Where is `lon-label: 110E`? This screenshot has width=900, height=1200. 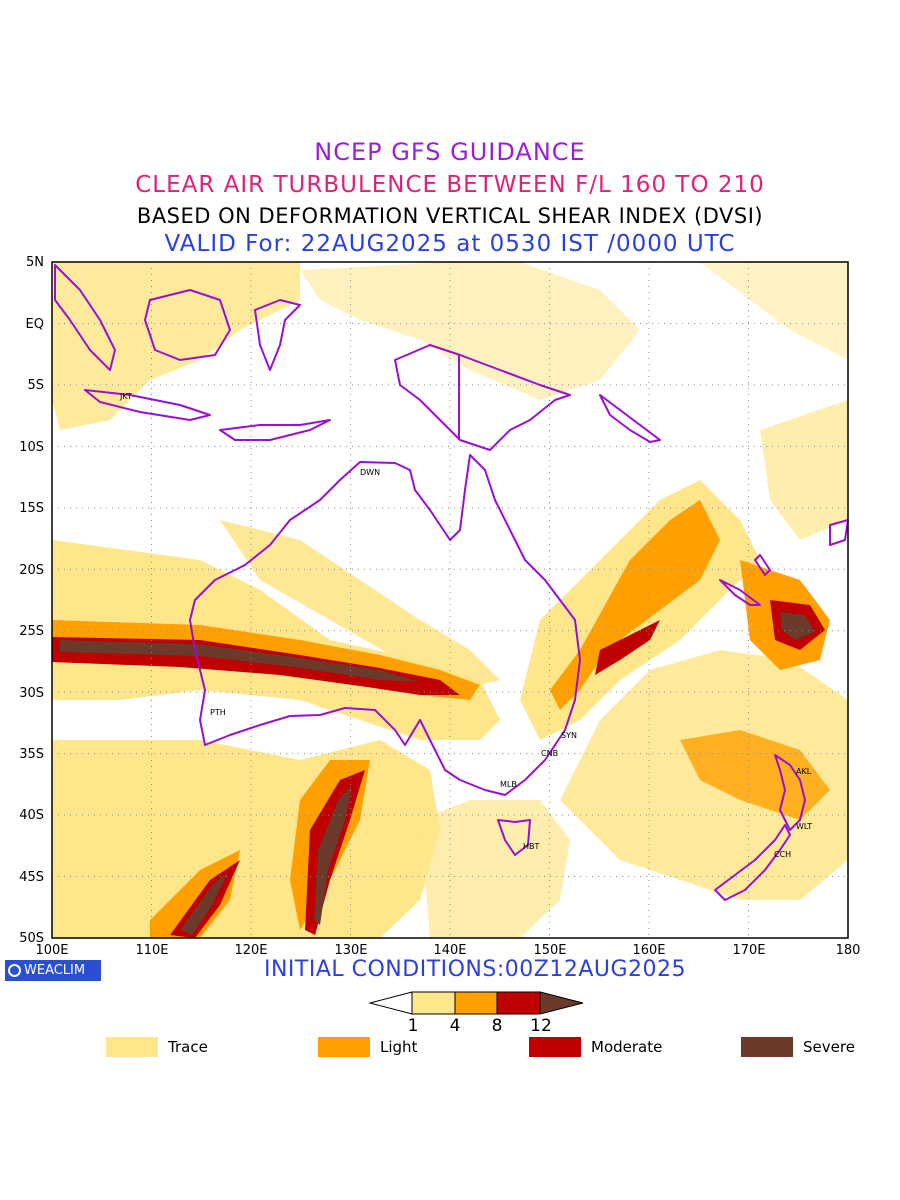 lon-label: 110E is located at coordinates (152, 950).